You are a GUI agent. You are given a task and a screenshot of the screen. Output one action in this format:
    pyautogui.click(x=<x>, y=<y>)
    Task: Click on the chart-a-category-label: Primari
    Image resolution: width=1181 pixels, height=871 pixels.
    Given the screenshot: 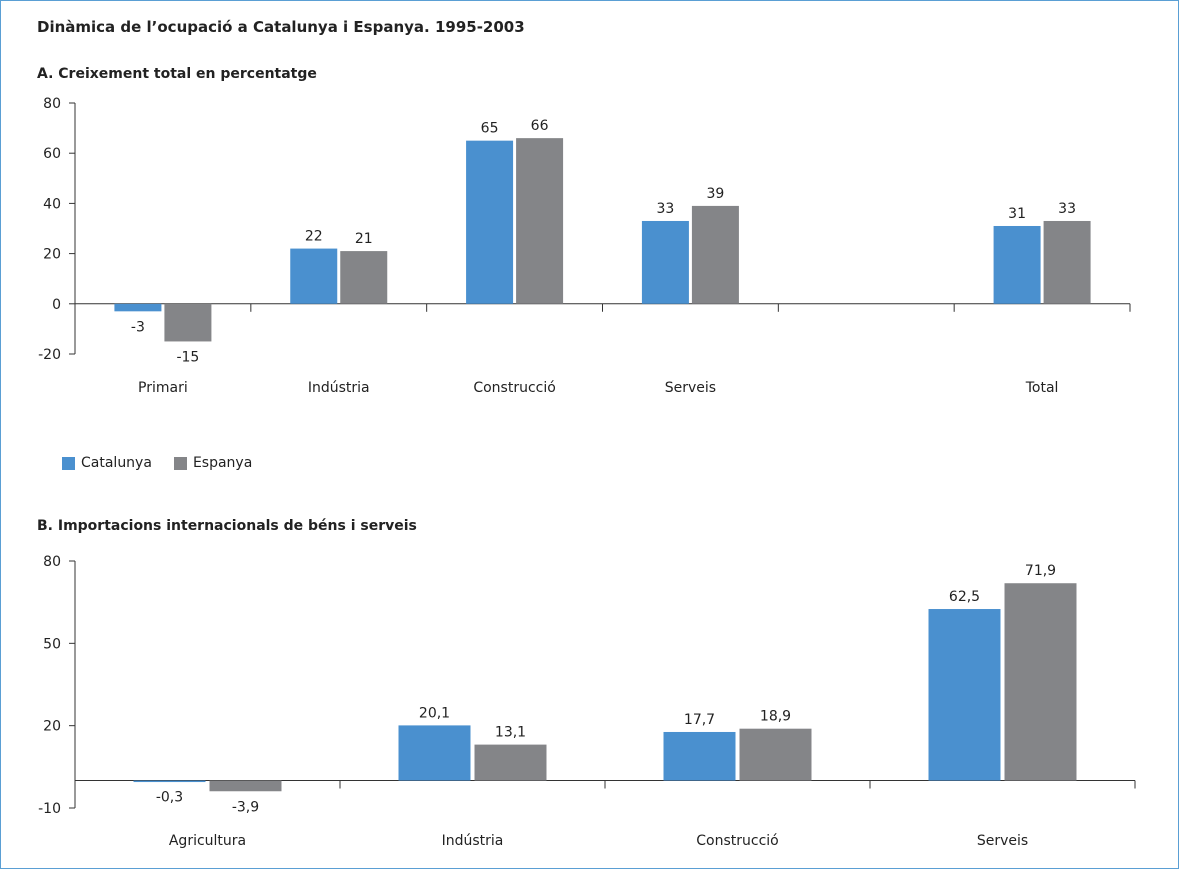 What is the action you would take?
    pyautogui.click(x=163, y=388)
    